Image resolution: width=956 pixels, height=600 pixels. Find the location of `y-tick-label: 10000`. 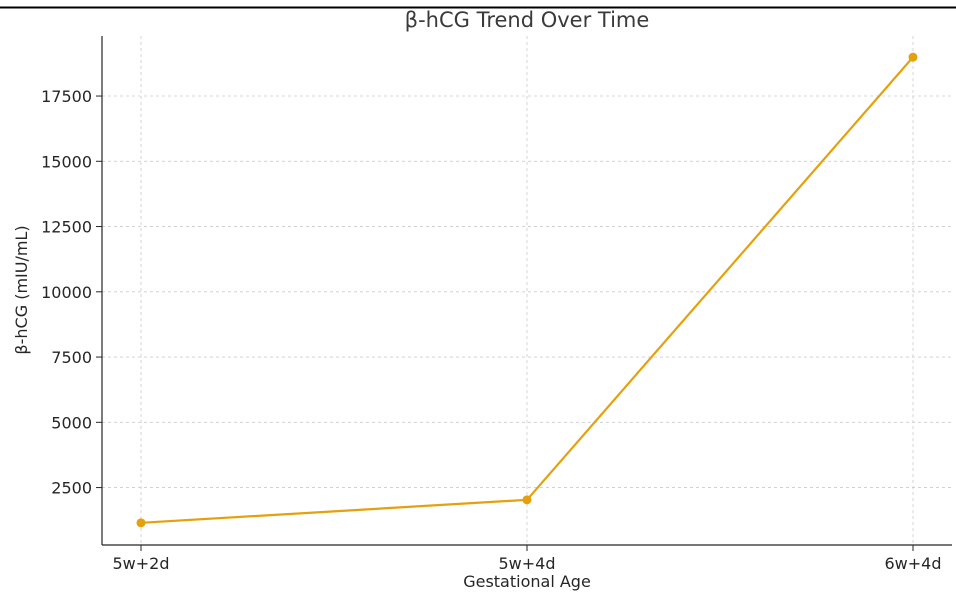

y-tick-label: 10000 is located at coordinates (66, 292).